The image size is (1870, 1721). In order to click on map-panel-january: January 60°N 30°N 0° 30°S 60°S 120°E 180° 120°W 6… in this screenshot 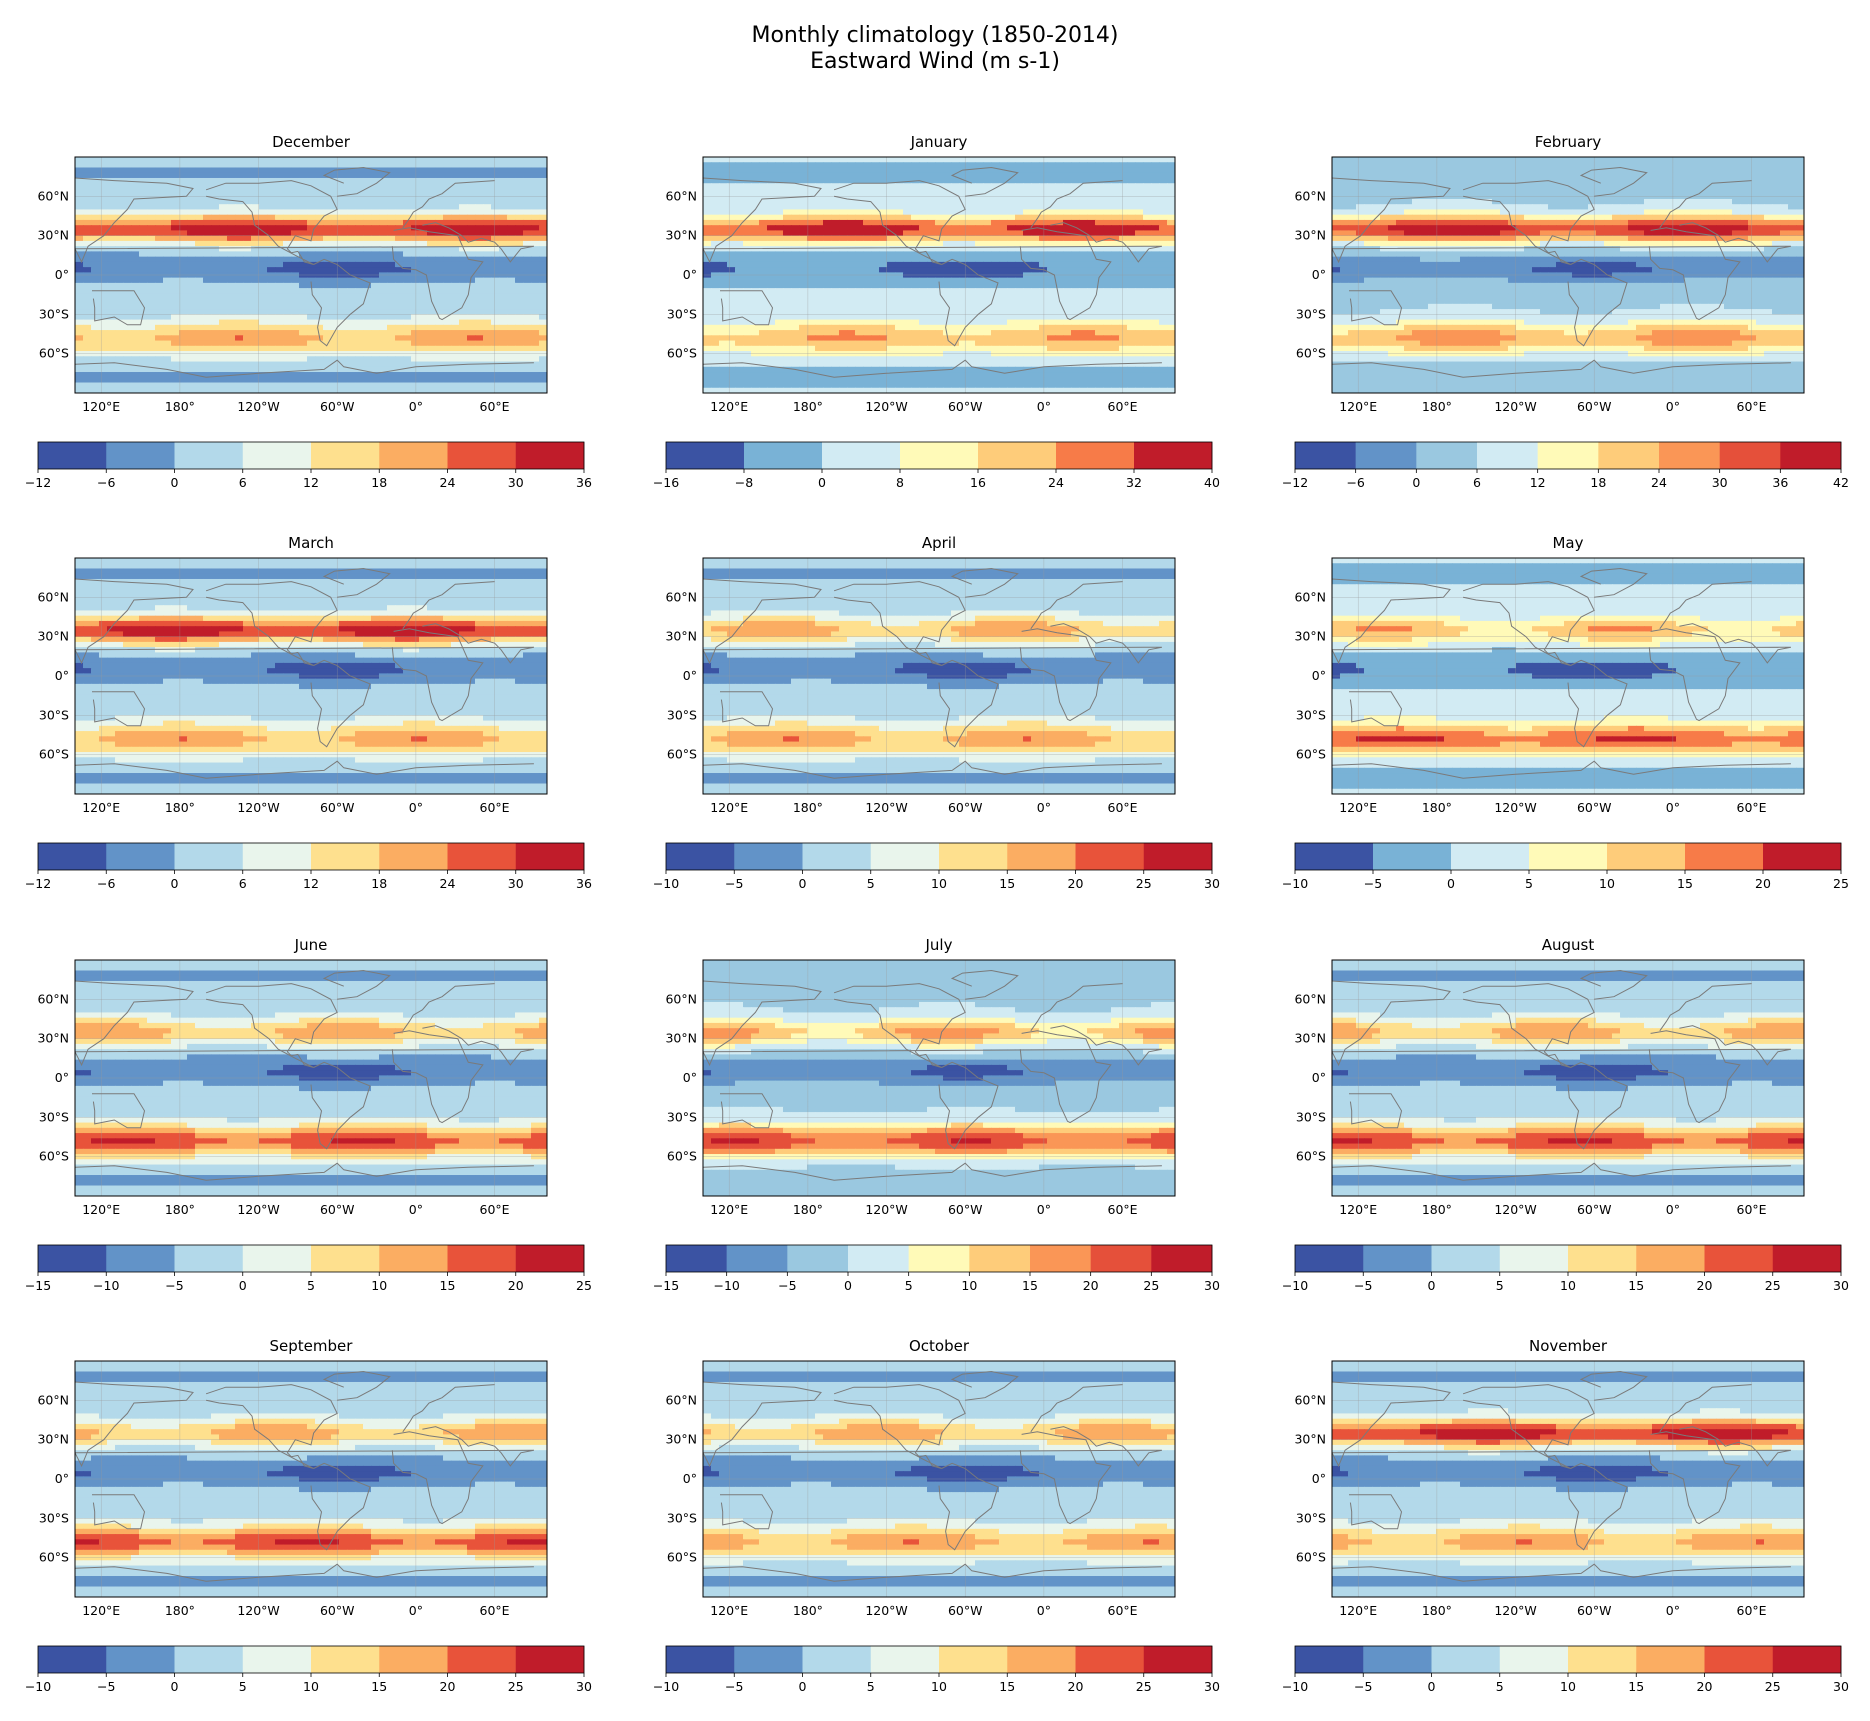, I will do `click(920, 273)`.